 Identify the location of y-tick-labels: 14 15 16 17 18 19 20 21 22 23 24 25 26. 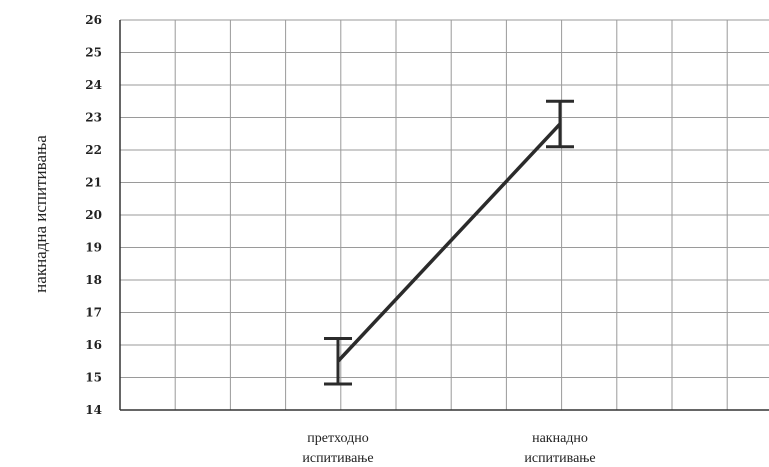
(93, 215).